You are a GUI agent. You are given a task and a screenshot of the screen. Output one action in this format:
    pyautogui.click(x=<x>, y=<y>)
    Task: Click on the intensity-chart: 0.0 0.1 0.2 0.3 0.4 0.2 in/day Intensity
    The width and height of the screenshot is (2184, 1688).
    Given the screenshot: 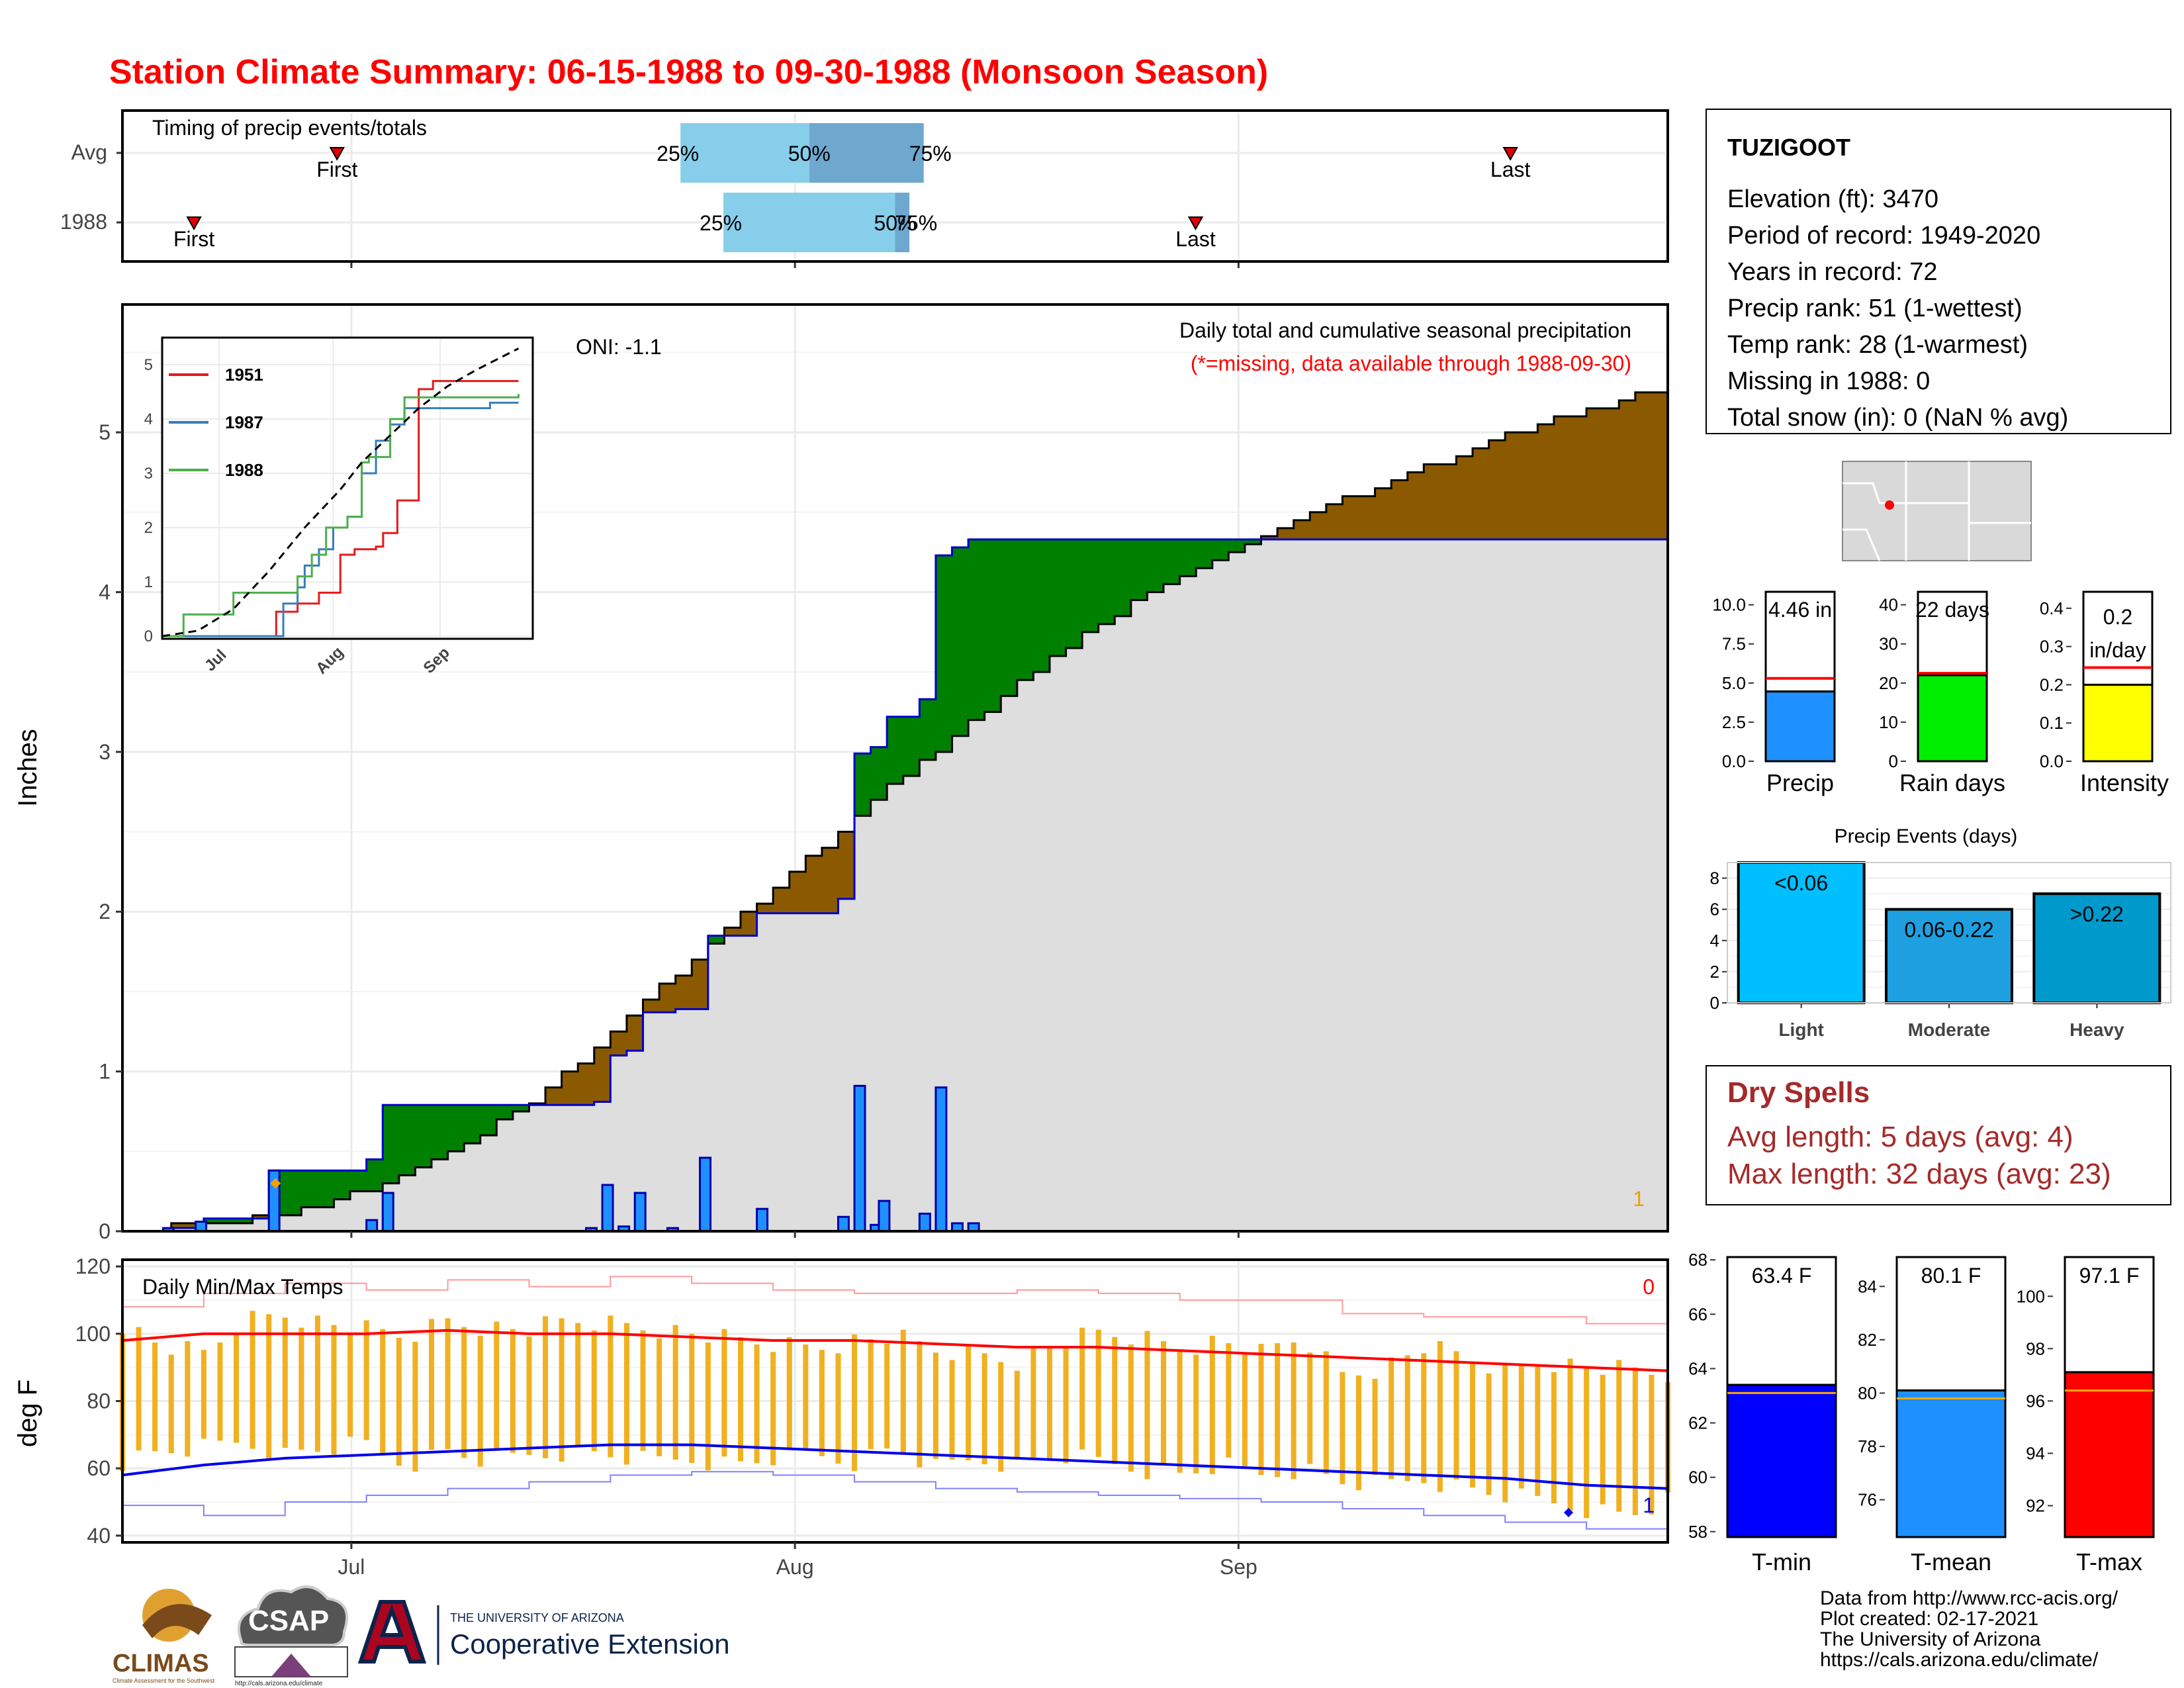 What is the action you would take?
    pyautogui.click(x=2104, y=692)
    